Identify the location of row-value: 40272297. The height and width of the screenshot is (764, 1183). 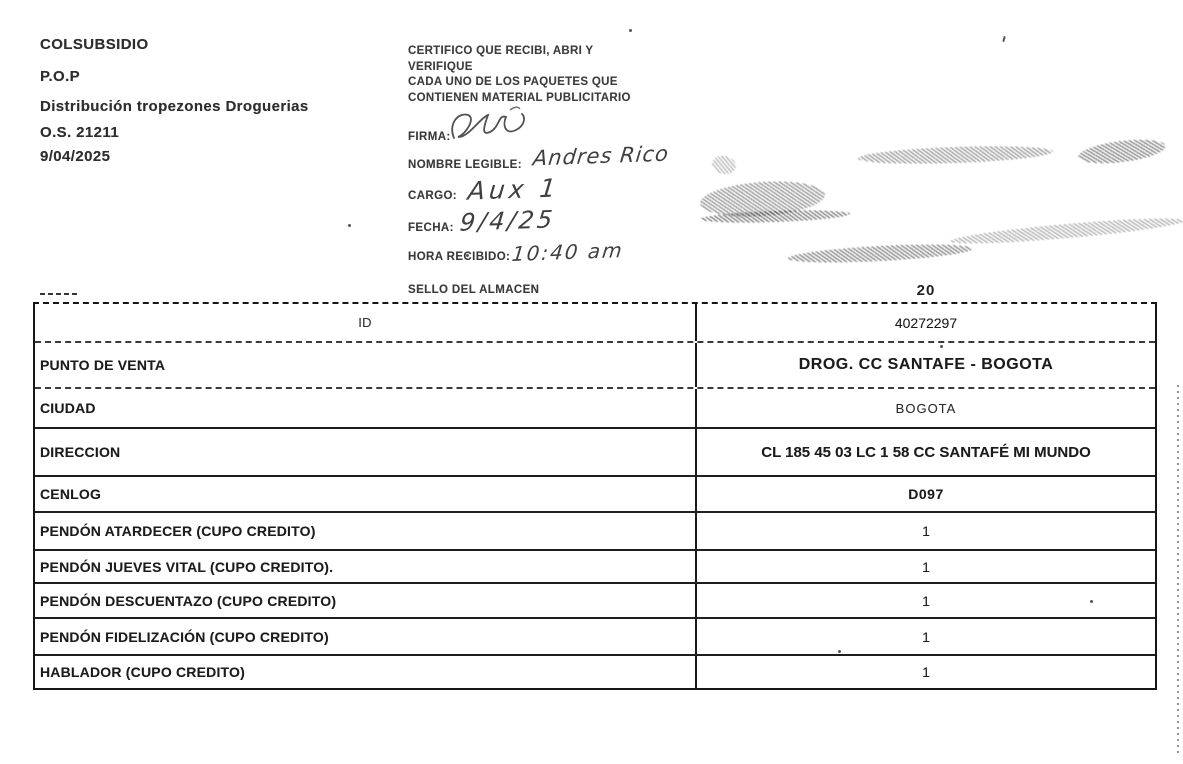
(926, 322).